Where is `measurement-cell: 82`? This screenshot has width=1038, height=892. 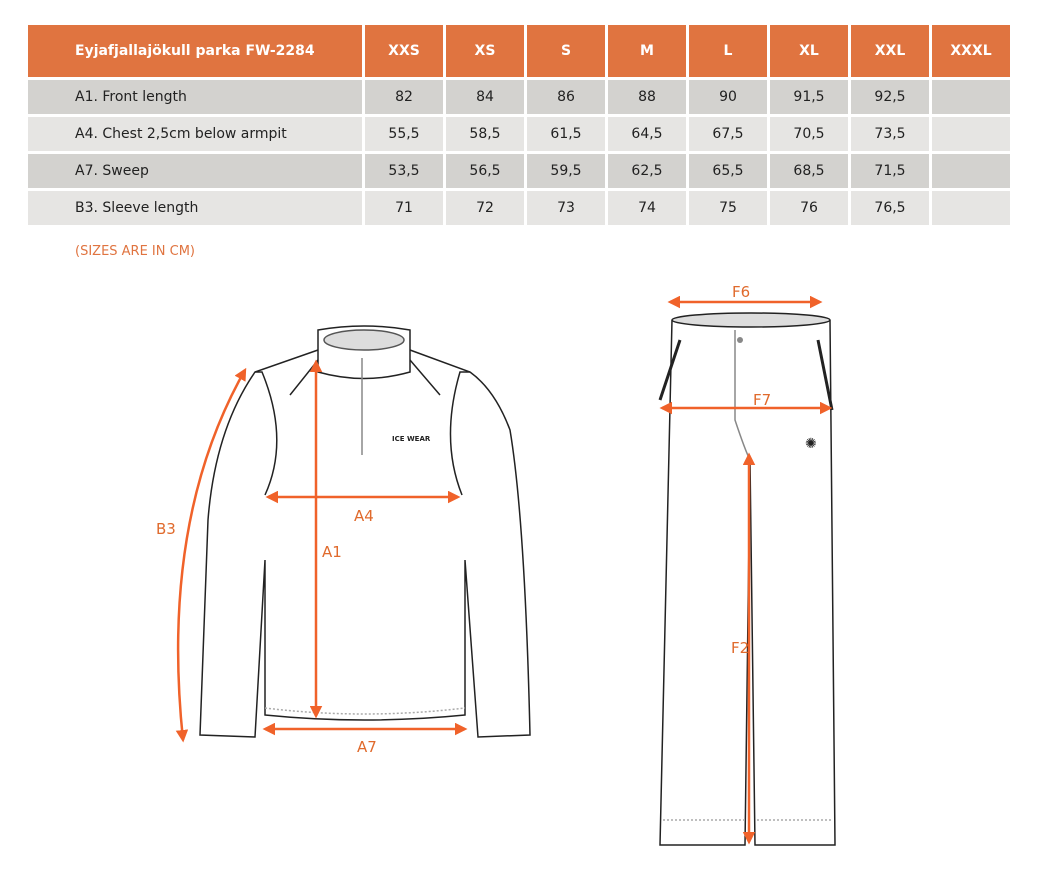 measurement-cell: 82 is located at coordinates (404, 97).